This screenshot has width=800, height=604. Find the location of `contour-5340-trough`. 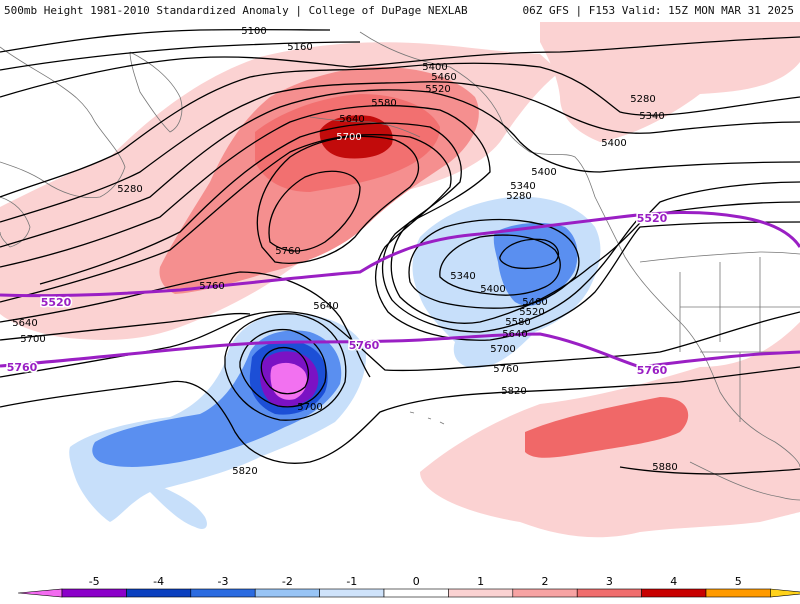

contour-5340-trough is located at coordinates (494, 263).